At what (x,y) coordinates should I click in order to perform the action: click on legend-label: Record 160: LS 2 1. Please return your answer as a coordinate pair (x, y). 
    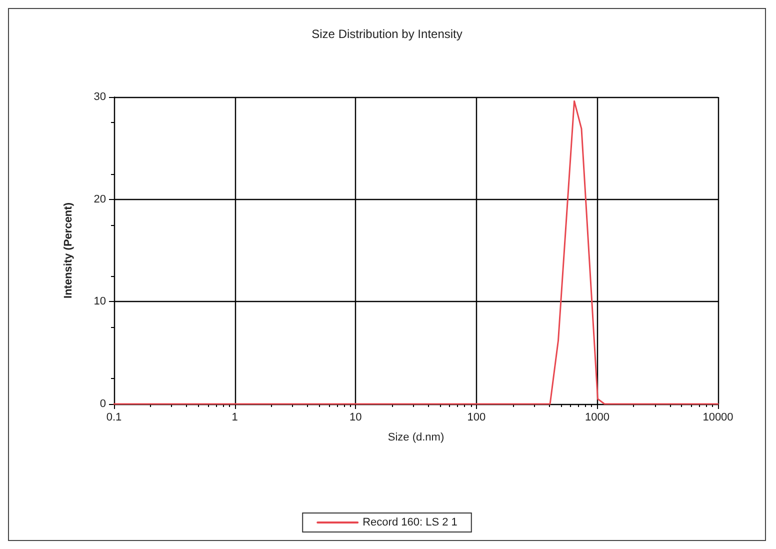
    Looking at the image, I should click on (410, 522).